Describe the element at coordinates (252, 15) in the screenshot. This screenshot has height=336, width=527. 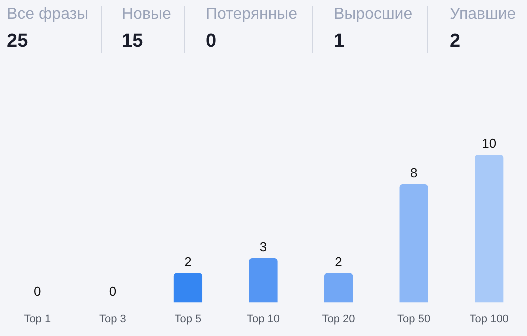
I see `category-label: Потерянные` at that location.